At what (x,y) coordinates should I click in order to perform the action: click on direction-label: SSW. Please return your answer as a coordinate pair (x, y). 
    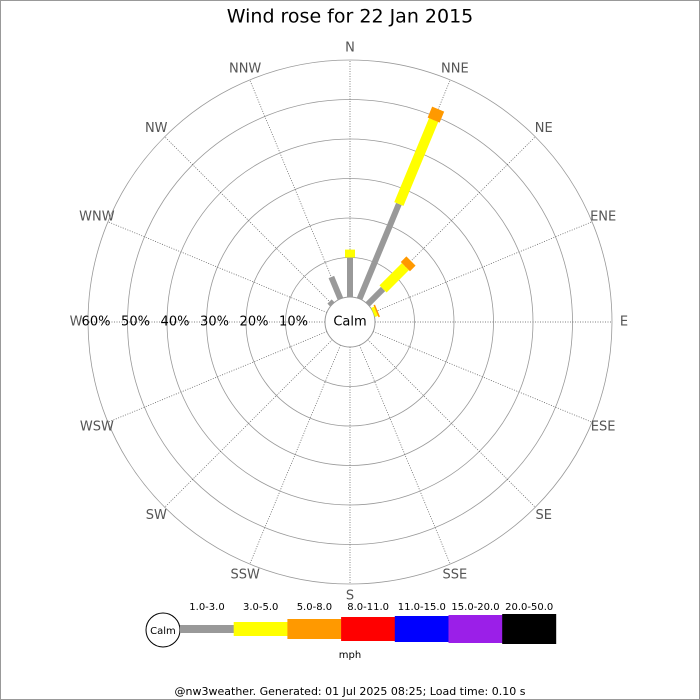
    Looking at the image, I should click on (245, 575).